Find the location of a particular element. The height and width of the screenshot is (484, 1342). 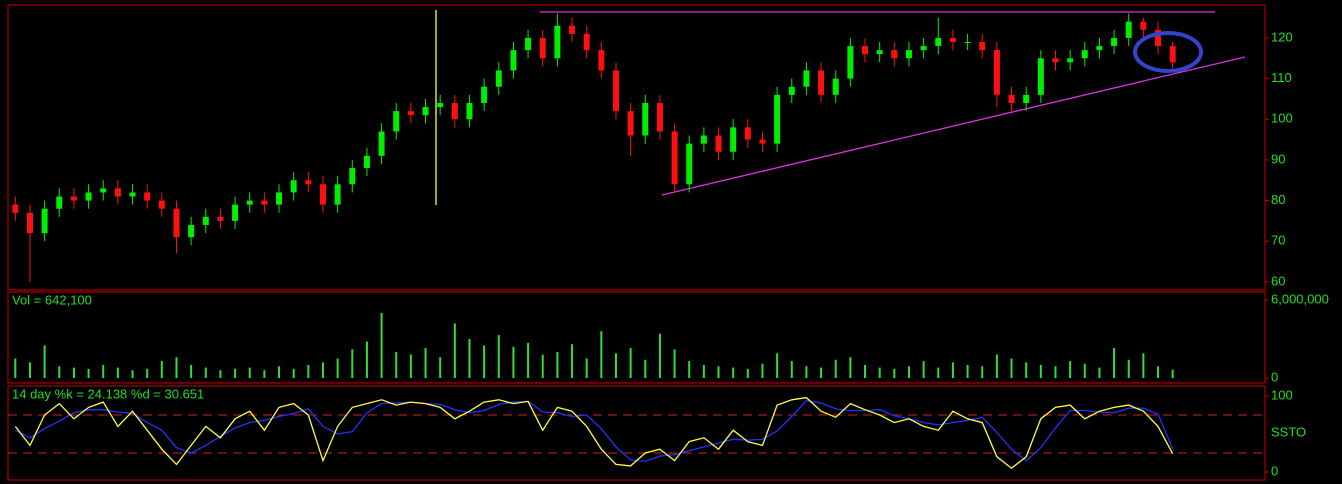

y-tick-label: 90 is located at coordinates (1278, 158).